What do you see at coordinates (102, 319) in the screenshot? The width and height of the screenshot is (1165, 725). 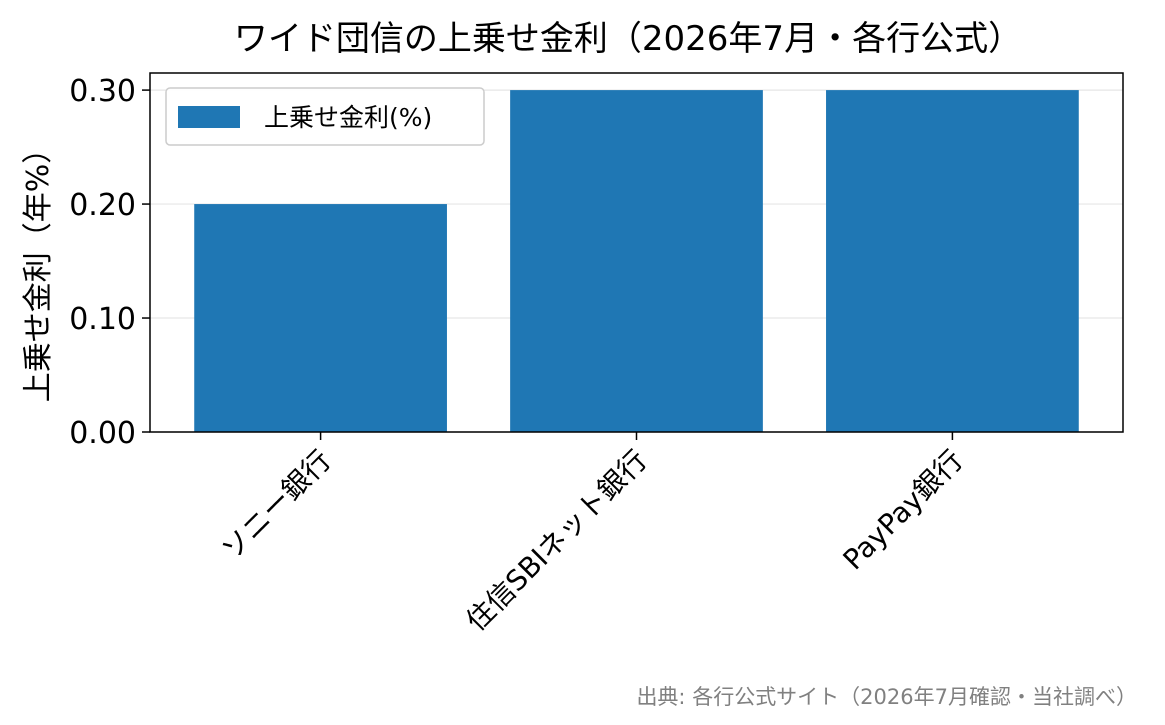 I see `y-tick-label: 0.10` at bounding box center [102, 319].